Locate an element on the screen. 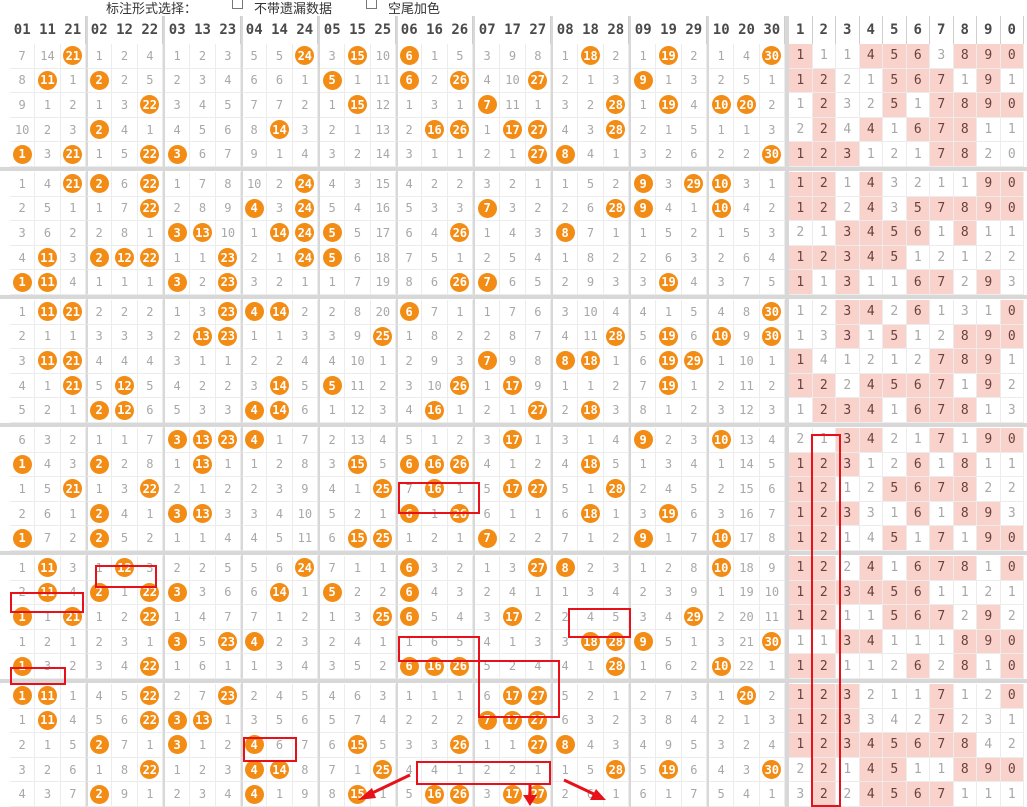  group-gutter is located at coordinates (87, 411).